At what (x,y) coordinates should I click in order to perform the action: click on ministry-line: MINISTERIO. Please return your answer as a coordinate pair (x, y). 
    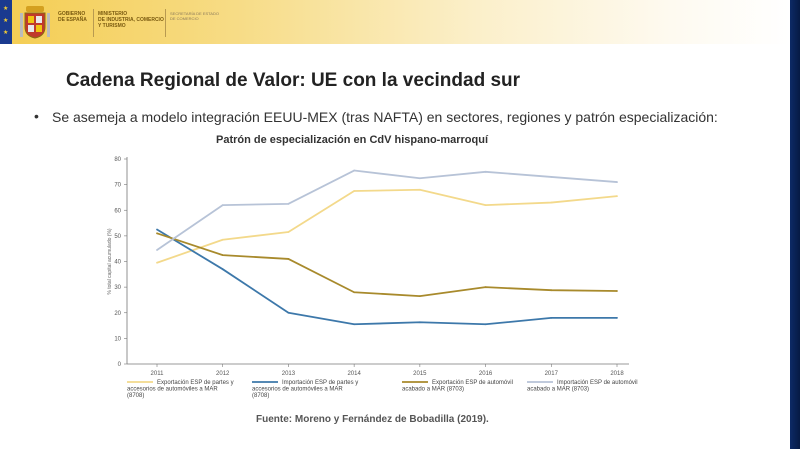
    Looking at the image, I should click on (113, 14).